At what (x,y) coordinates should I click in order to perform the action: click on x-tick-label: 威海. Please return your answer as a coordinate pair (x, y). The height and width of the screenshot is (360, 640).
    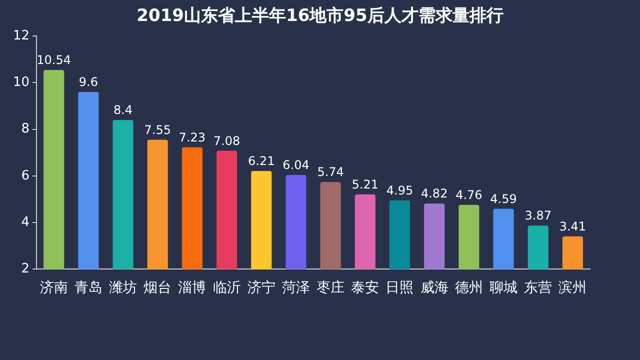
    Looking at the image, I should click on (434, 288).